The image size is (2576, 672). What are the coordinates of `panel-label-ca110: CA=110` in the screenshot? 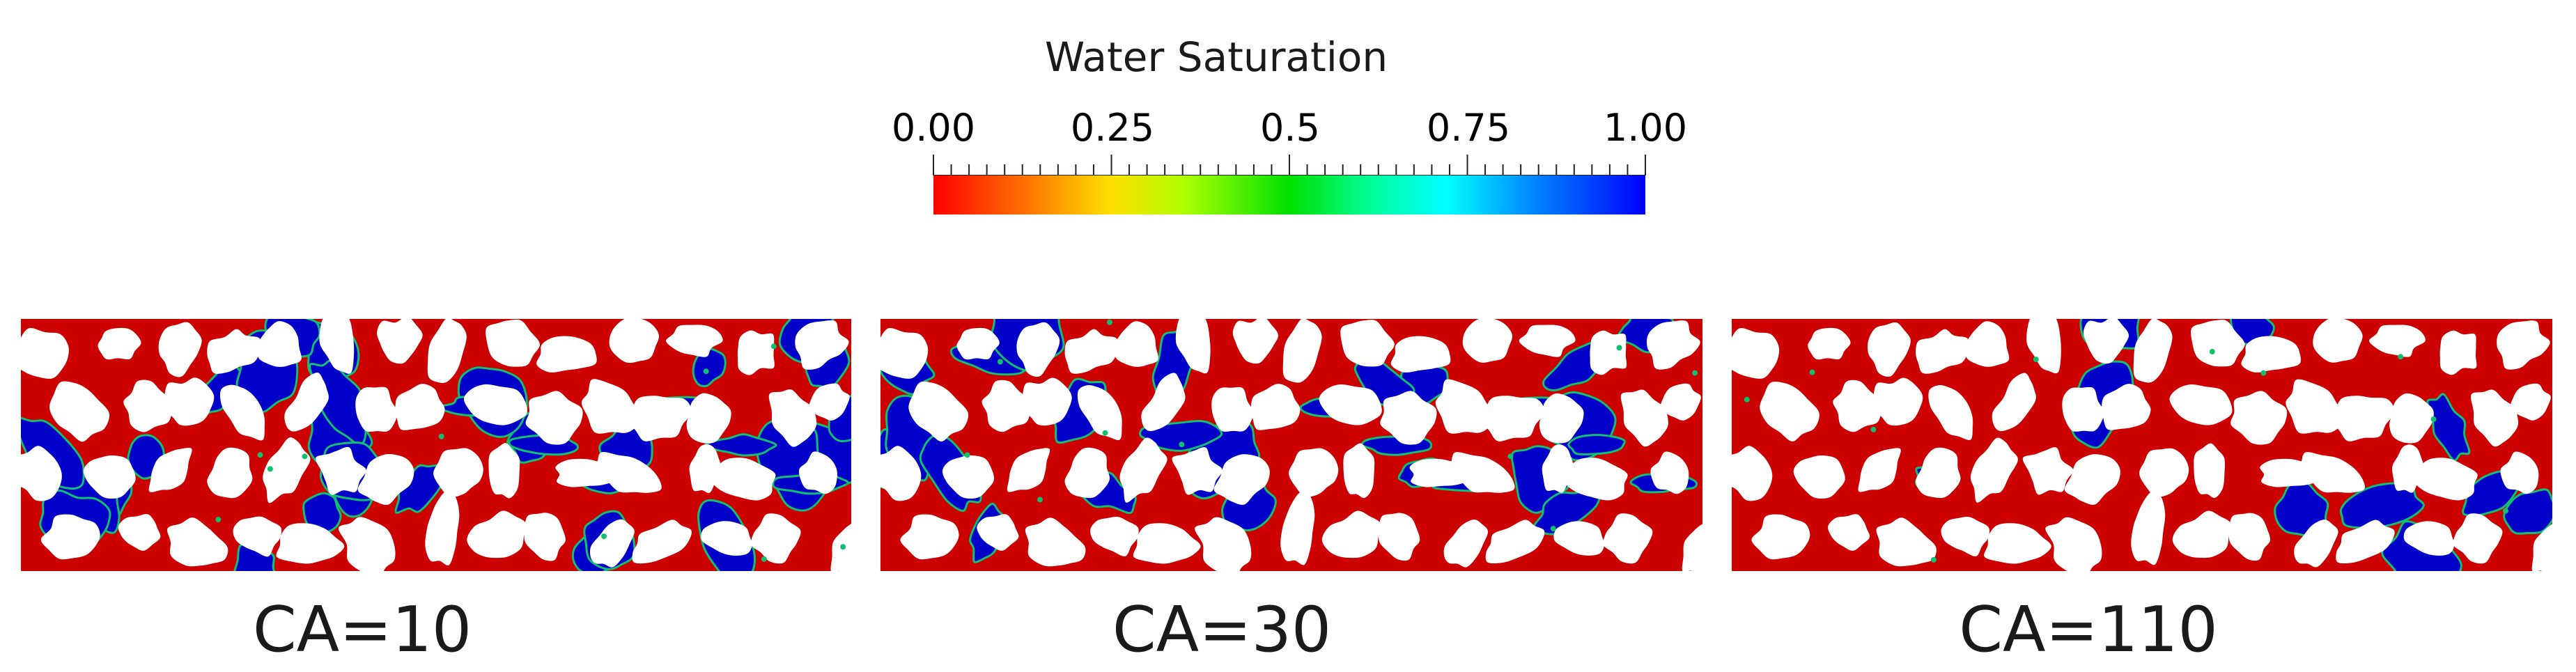 It's located at (2088, 629).